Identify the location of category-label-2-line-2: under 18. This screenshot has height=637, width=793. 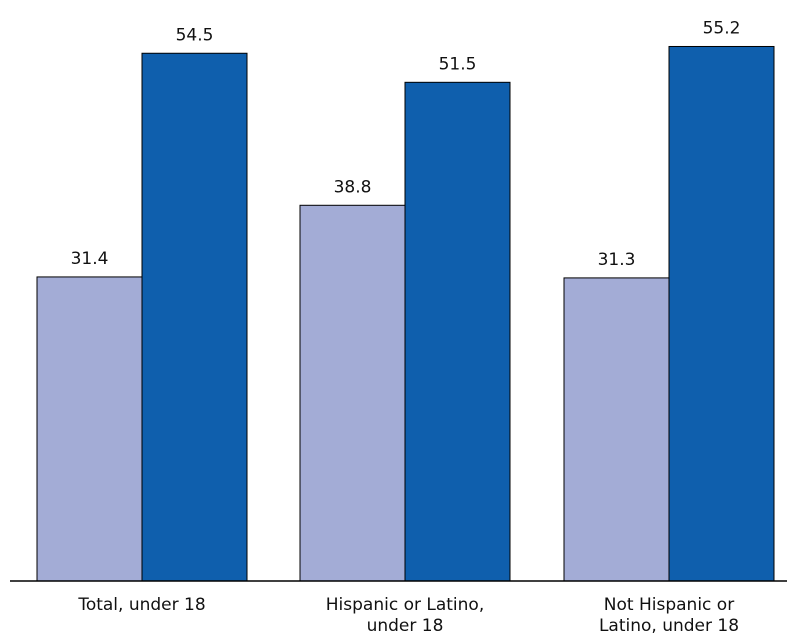
(405, 626).